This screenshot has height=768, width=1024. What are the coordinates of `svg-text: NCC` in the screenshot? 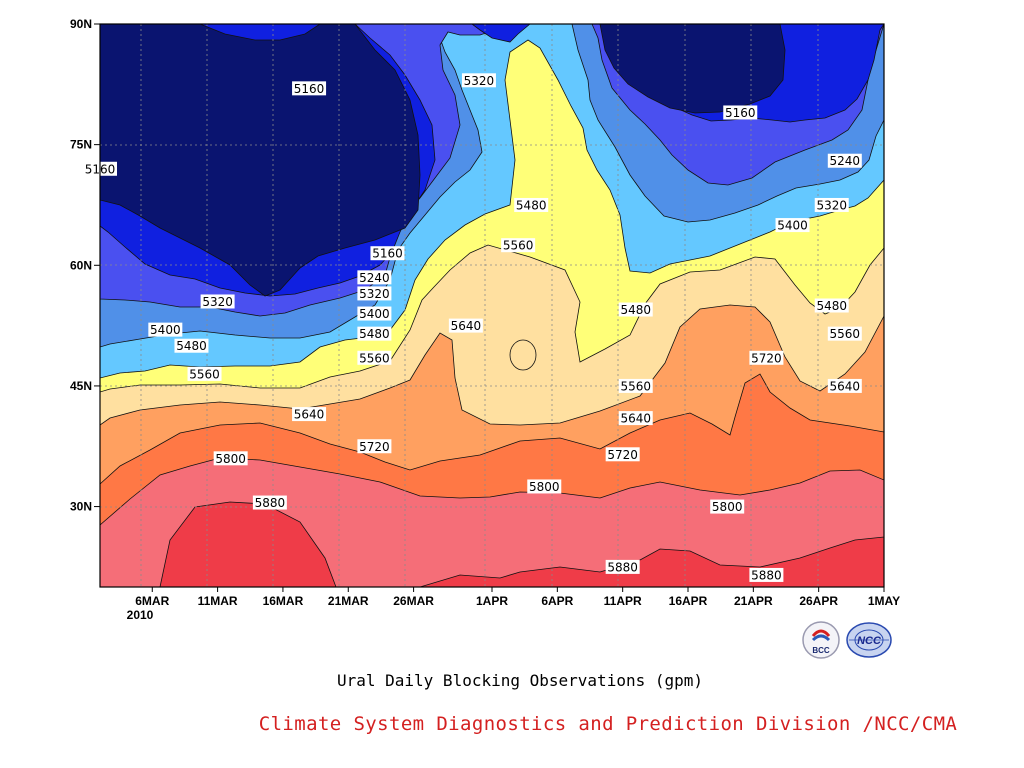 It's located at (869, 641).